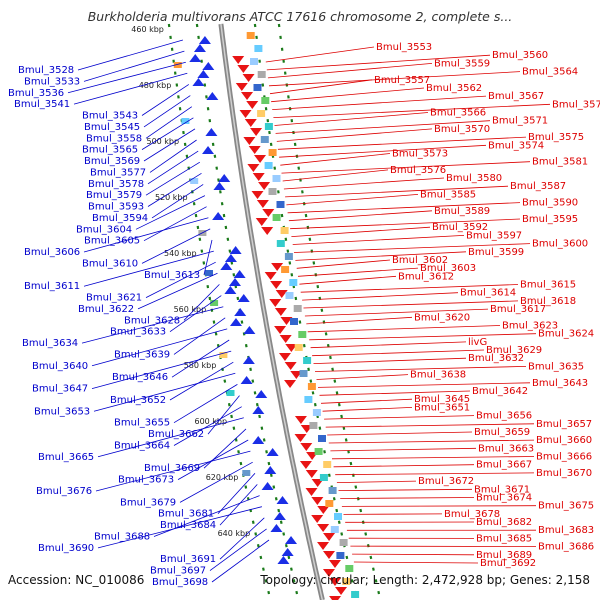  What do you see at coordinates (560, 383) in the screenshot?
I see `gene-label-right: Bmul_3643` at bounding box center [560, 383].